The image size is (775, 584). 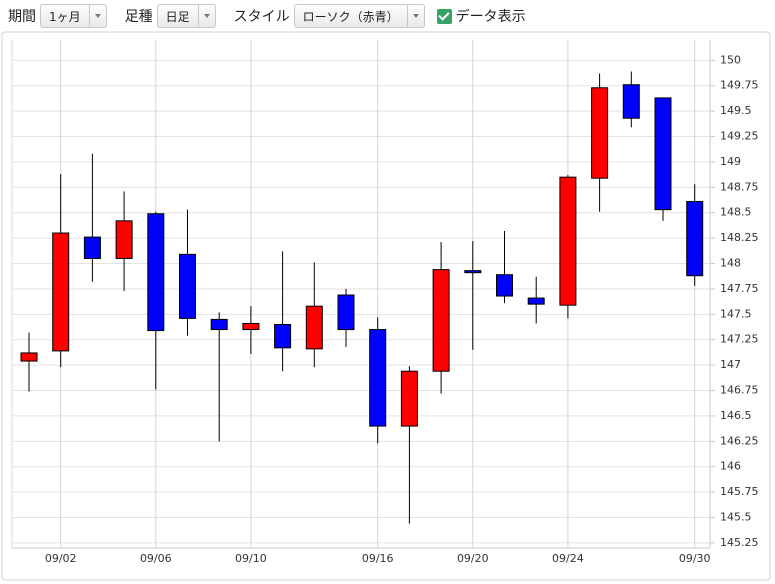 I want to click on x-tick-label: 09/24, so click(x=568, y=558).